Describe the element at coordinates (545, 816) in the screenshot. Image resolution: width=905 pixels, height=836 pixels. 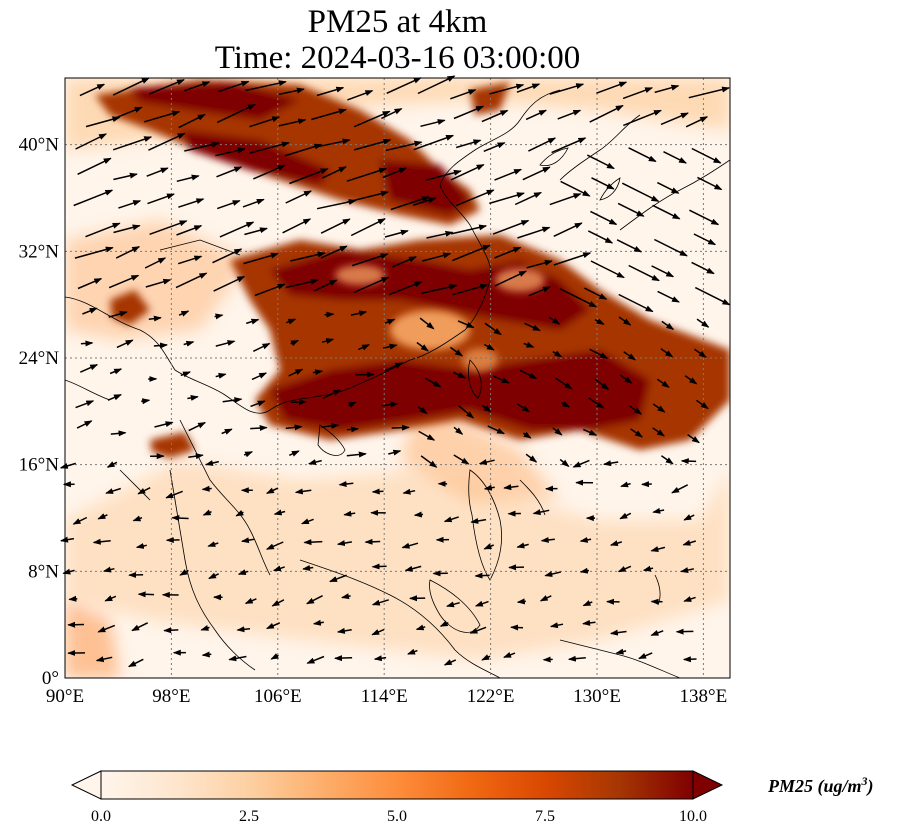
I see `colorbar-tick-label: 7.5` at that location.